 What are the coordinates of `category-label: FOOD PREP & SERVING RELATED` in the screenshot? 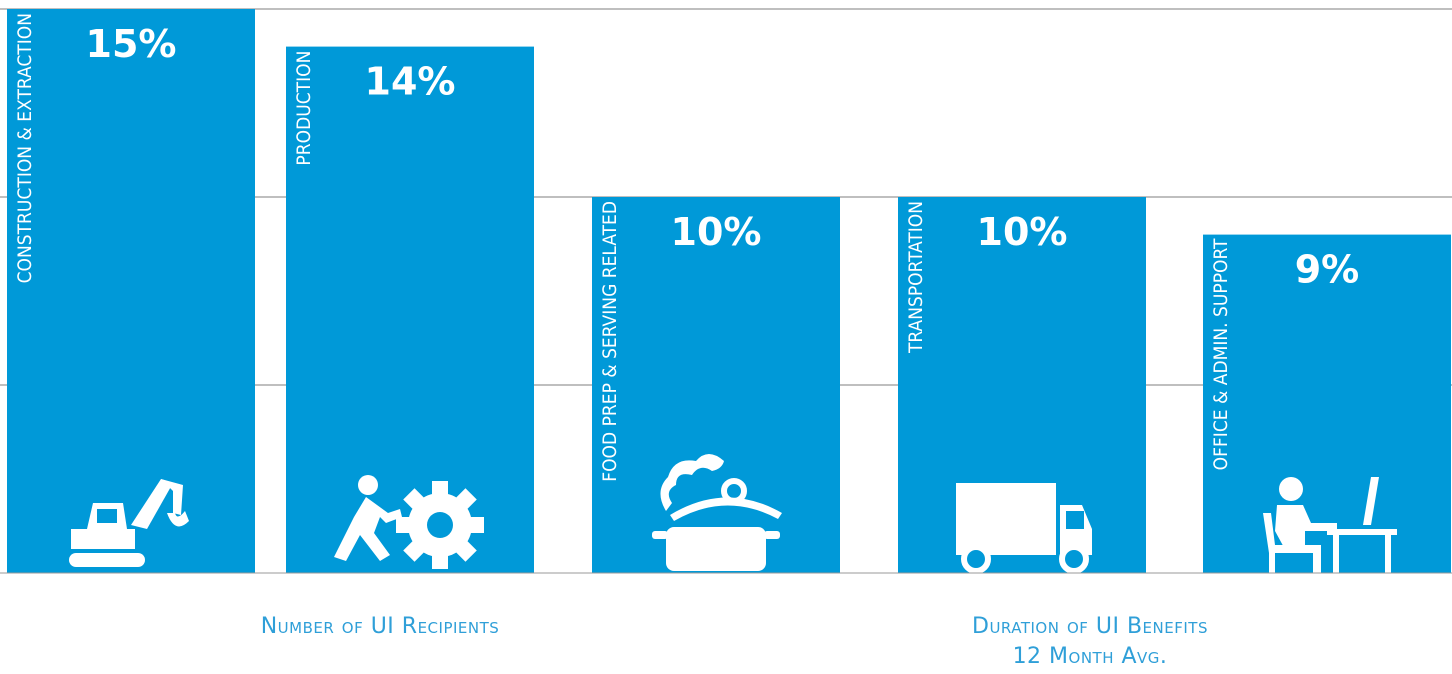 It's located at (610, 341).